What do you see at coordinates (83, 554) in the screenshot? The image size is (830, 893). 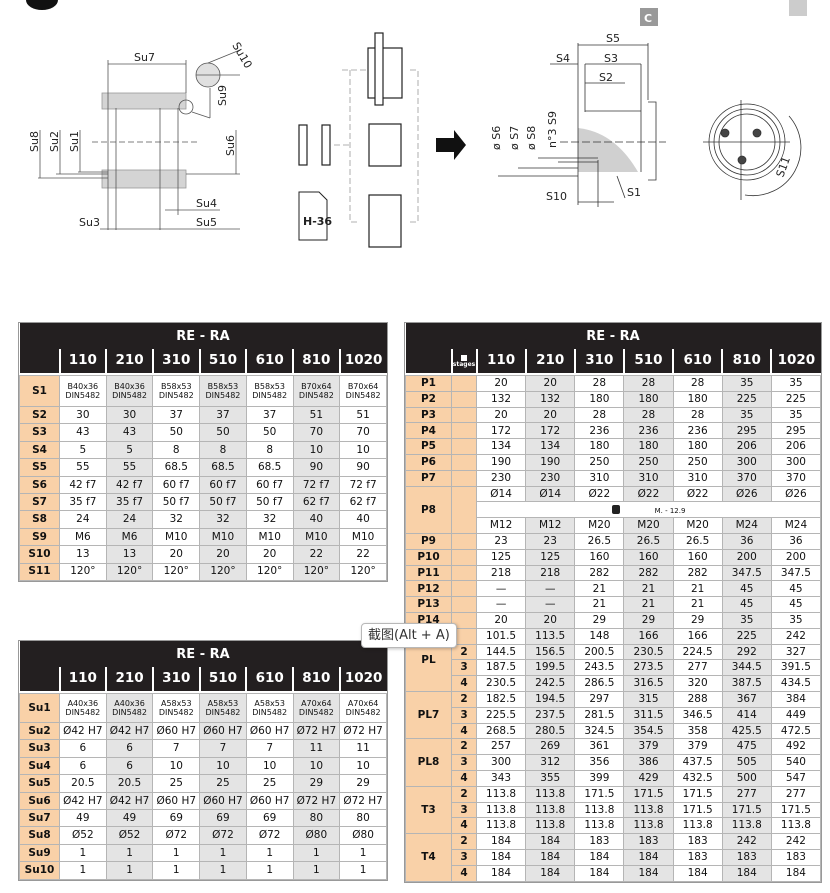 I see `table-cell: 13` at bounding box center [83, 554].